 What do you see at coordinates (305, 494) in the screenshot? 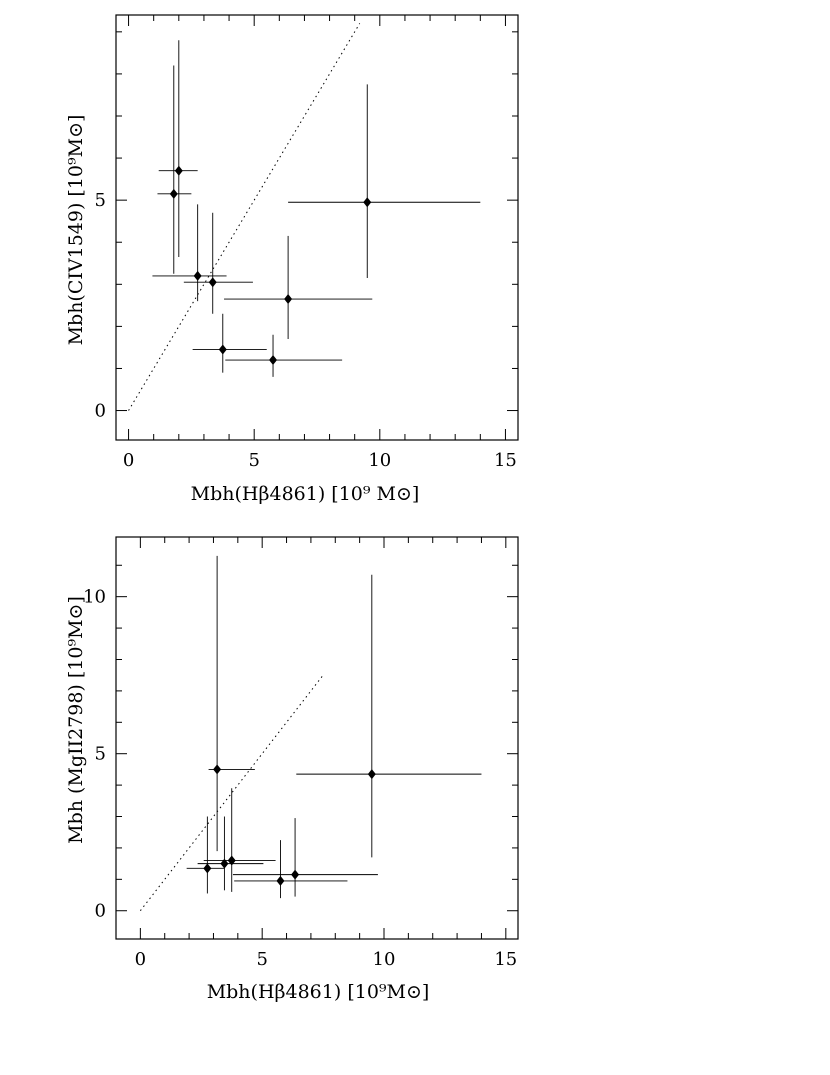
I see `x-axis-label: Mbh(Hβ4861) [10⁹ M⊙]` at bounding box center [305, 494].